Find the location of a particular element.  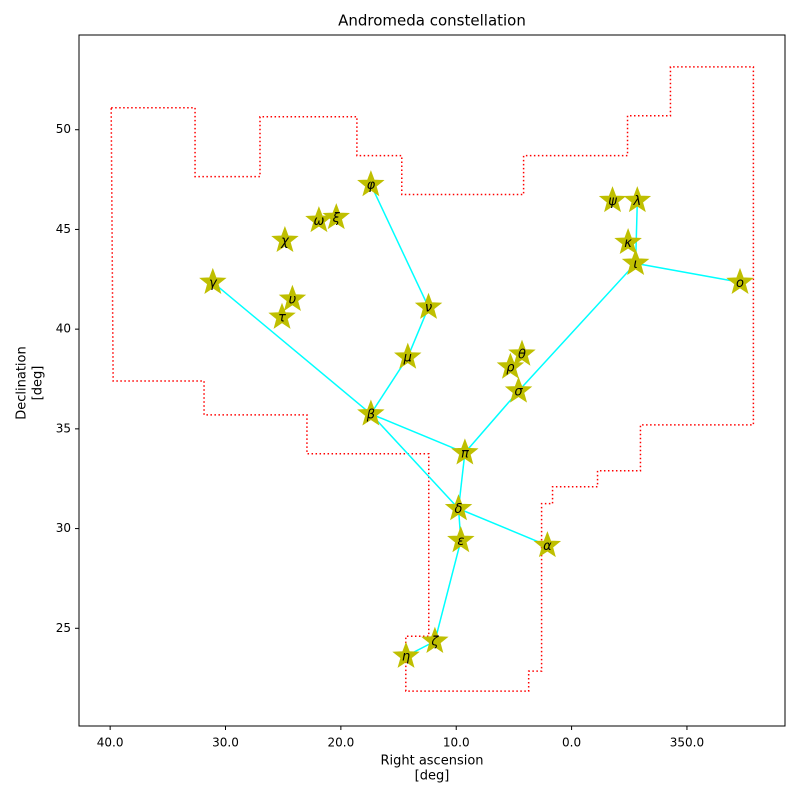

star-label: ο is located at coordinates (740, 283).